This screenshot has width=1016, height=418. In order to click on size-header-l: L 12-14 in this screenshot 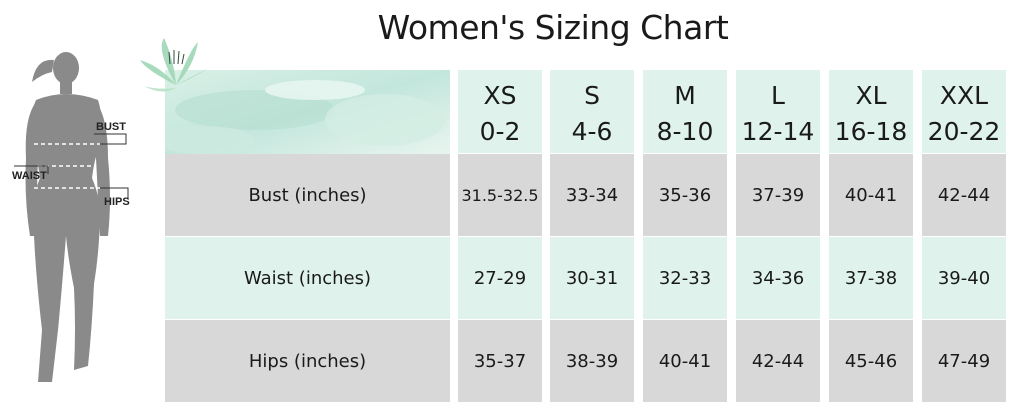, I will do `click(778, 111)`.